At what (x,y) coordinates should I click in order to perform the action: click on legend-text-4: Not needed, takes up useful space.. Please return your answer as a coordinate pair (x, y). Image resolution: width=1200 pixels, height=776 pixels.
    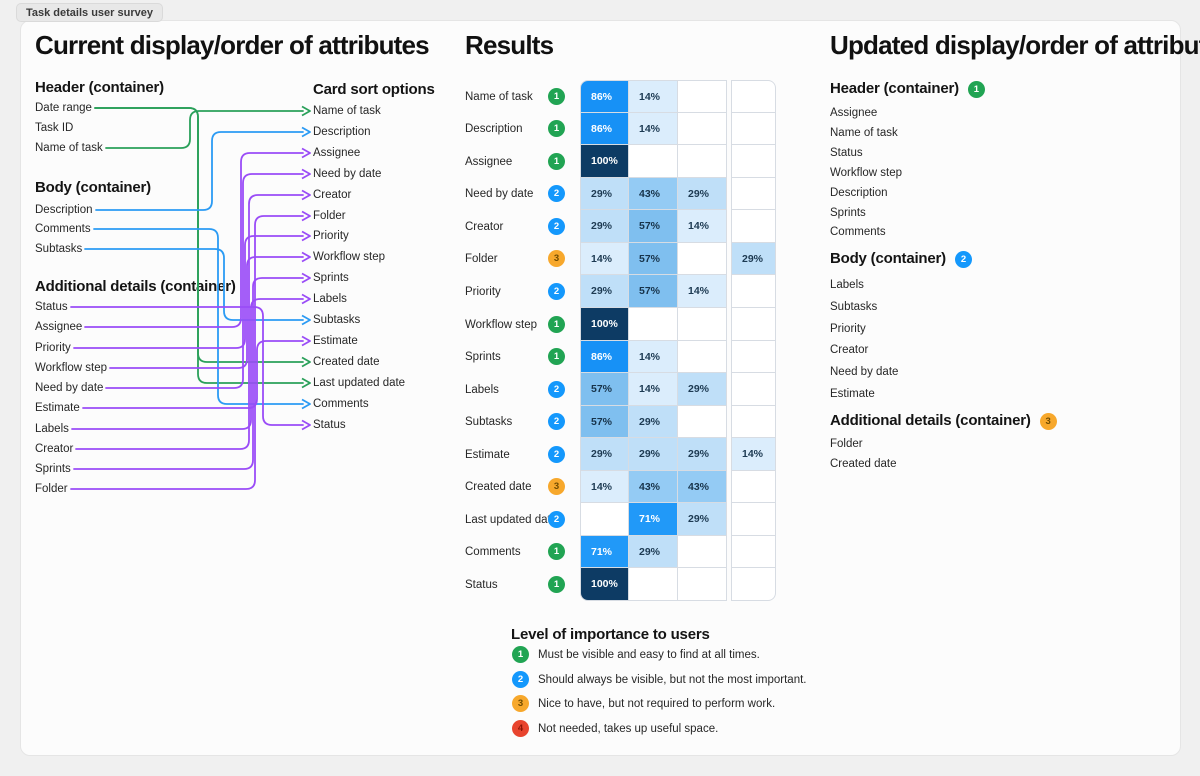
    Looking at the image, I should click on (628, 729).